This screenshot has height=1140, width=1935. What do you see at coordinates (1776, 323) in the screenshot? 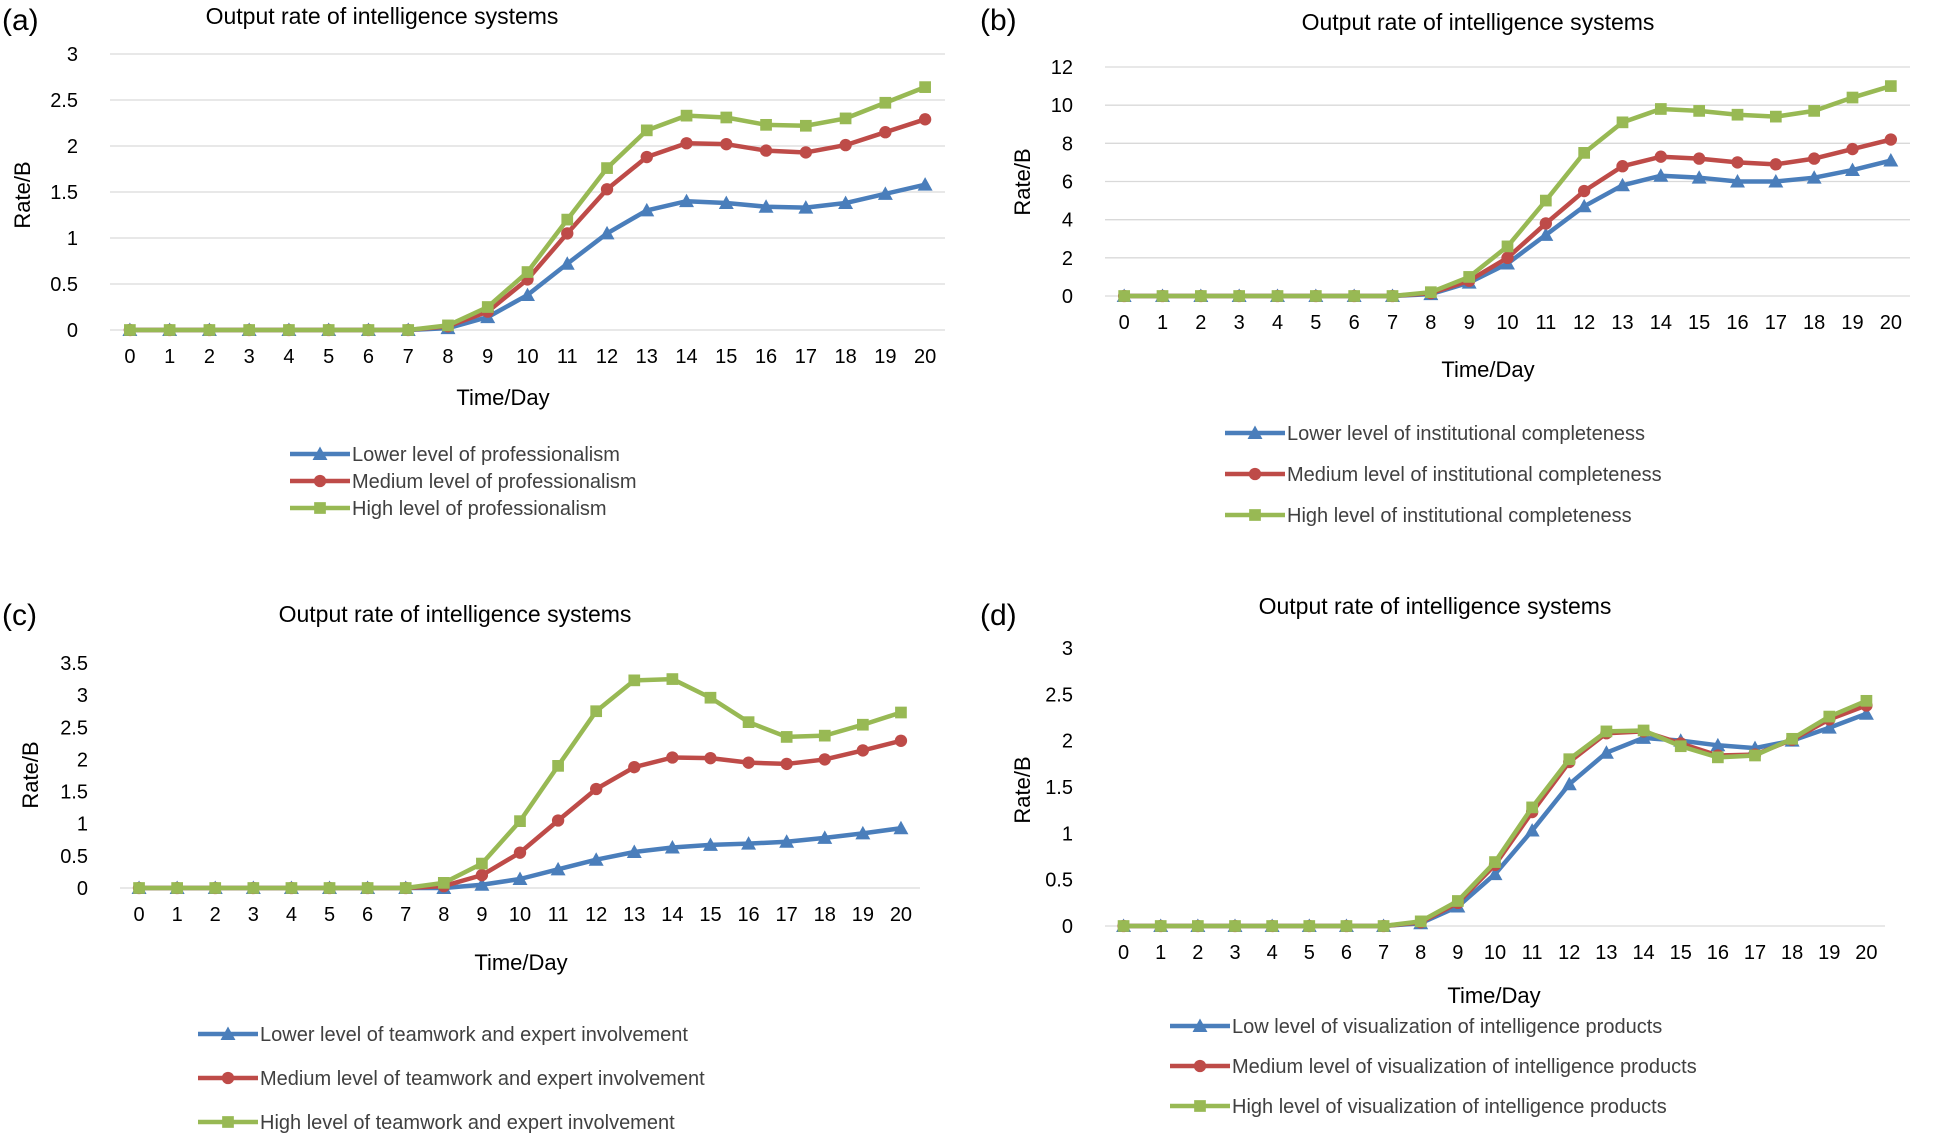
I see `x-tick-label: 17` at bounding box center [1776, 323].